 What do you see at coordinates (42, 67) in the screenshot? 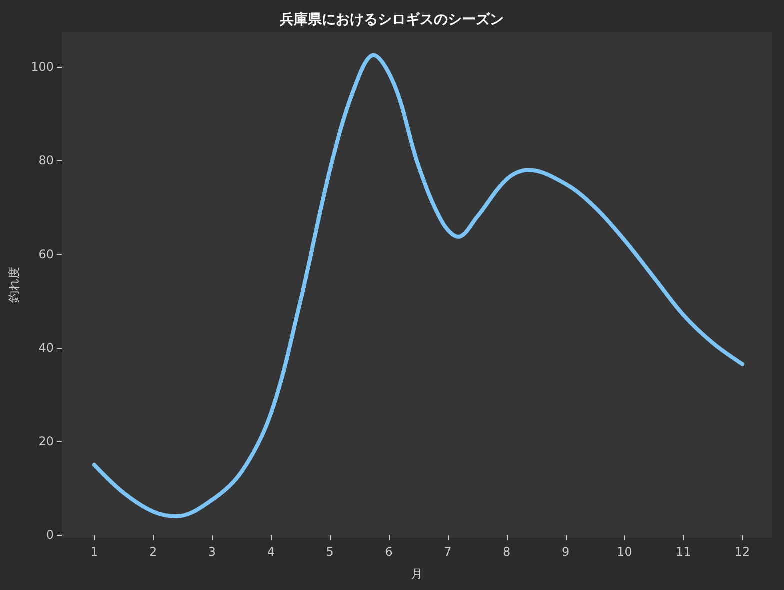
I see `y-tick-label: 100` at bounding box center [42, 67].